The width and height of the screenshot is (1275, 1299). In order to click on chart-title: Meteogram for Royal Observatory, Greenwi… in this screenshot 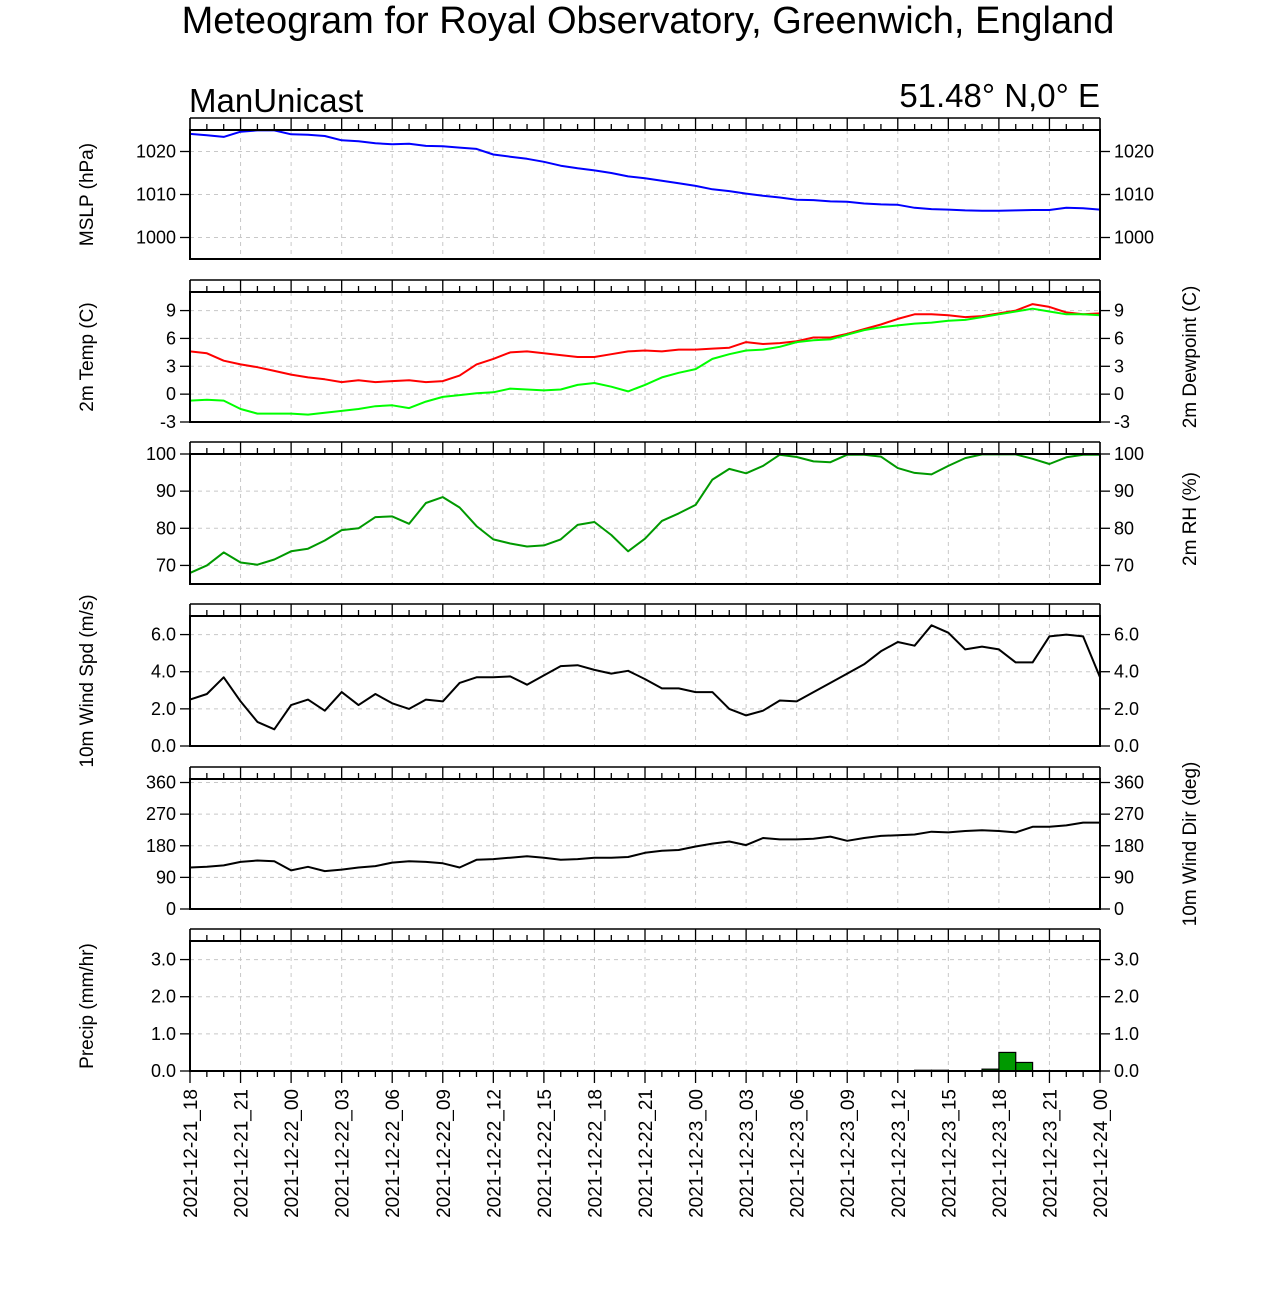, I will do `click(648, 21)`.